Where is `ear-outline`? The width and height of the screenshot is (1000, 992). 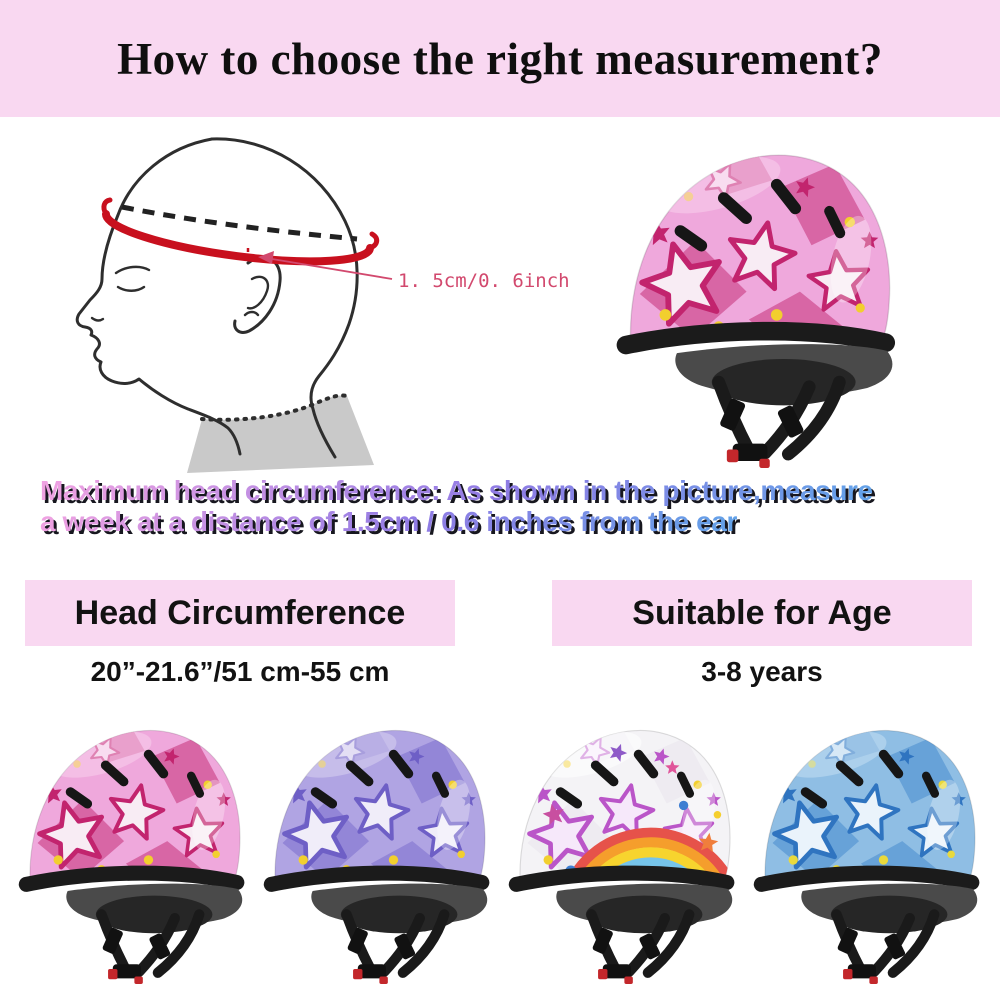
ear-outline is located at coordinates (257, 295).